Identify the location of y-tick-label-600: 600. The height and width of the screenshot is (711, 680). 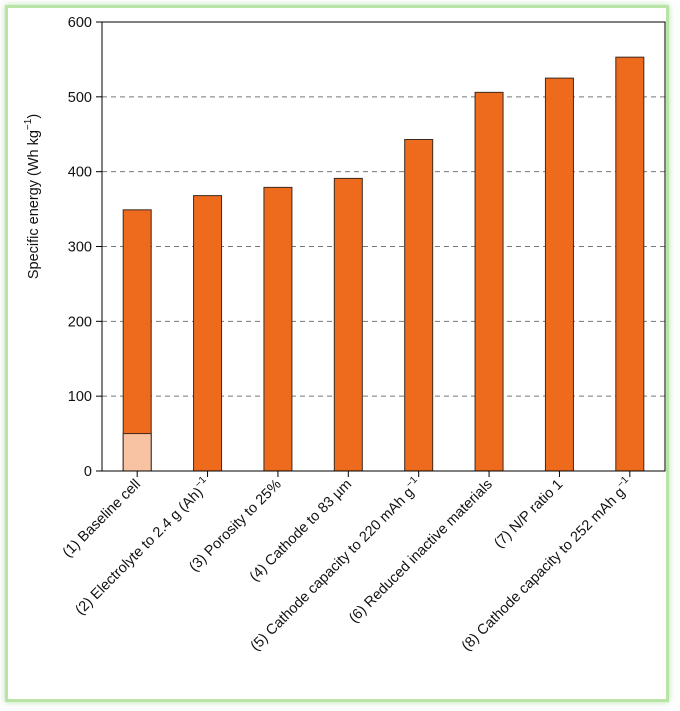
(80, 23).